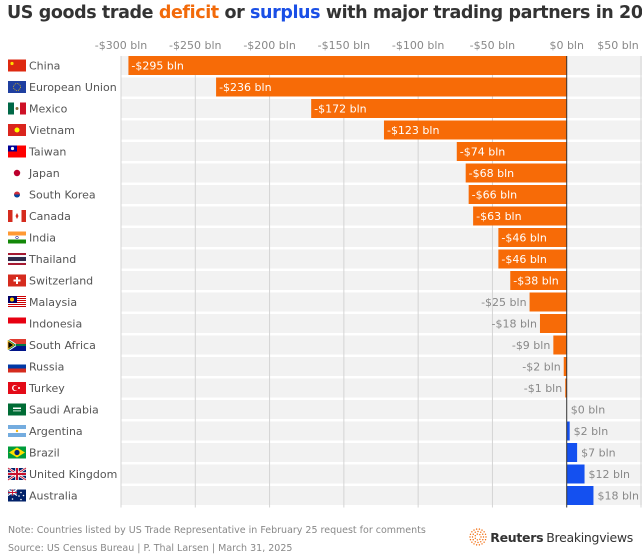 The width and height of the screenshot is (642, 557). What do you see at coordinates (344, 45) in the screenshot?
I see `x-tick-label: -$150 bln` at bounding box center [344, 45].